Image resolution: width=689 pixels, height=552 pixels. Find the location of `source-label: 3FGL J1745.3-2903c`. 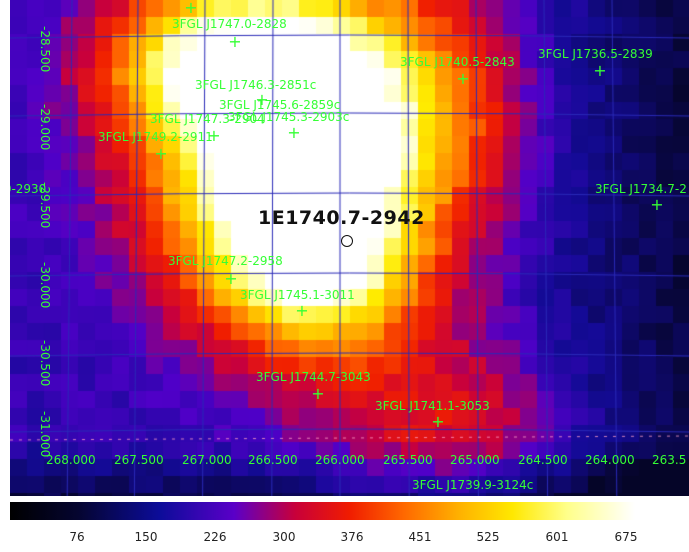

source-label: 3FGL J1745.3-2903c is located at coordinates (289, 117).